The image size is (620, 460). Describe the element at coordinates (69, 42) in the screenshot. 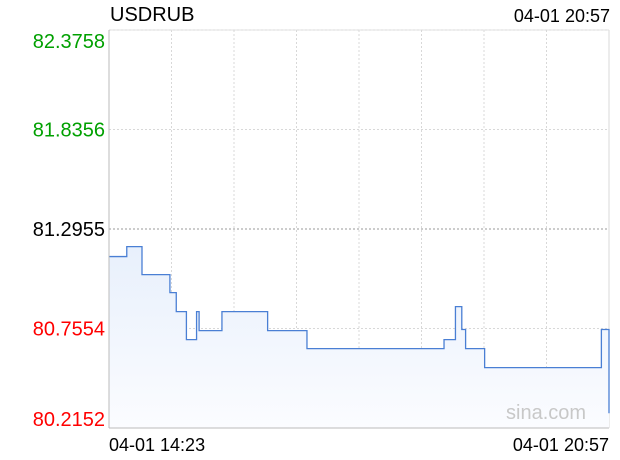

I see `y-tick-label: 82.3758` at that location.